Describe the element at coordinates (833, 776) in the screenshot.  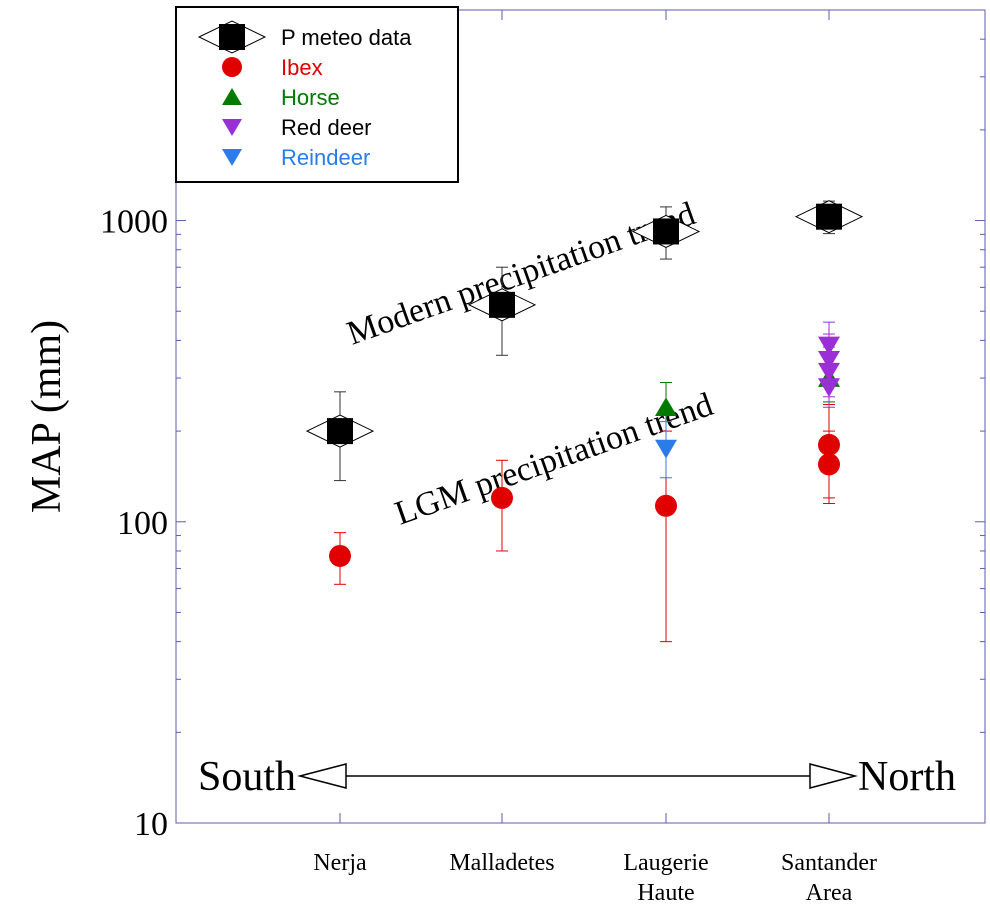
I see `direction-arrowhead-right` at that location.